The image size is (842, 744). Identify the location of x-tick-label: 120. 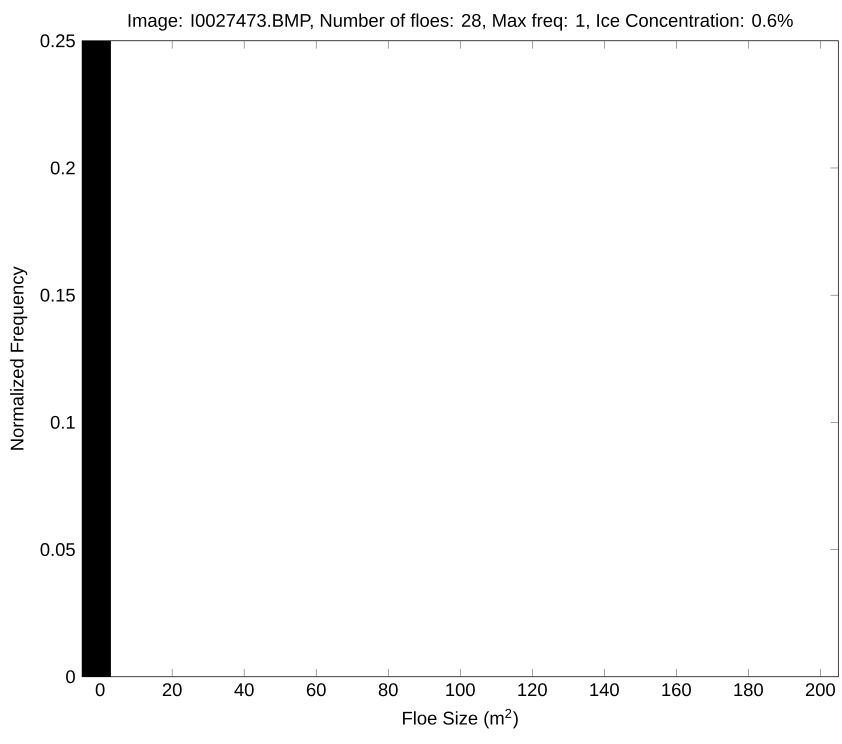
(532, 689).